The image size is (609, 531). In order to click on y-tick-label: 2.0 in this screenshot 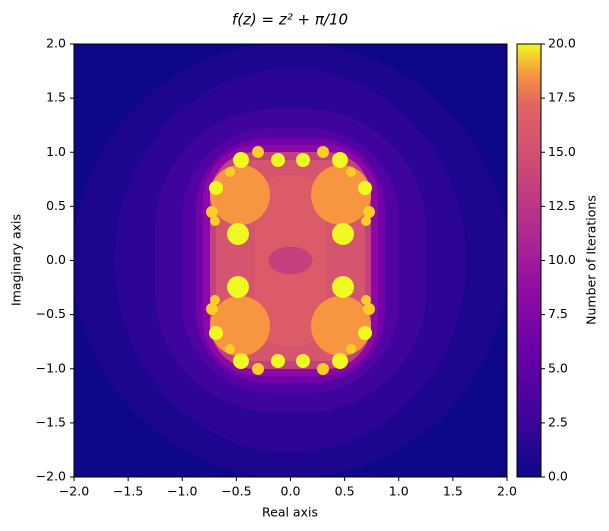, I will do `click(56, 43)`.